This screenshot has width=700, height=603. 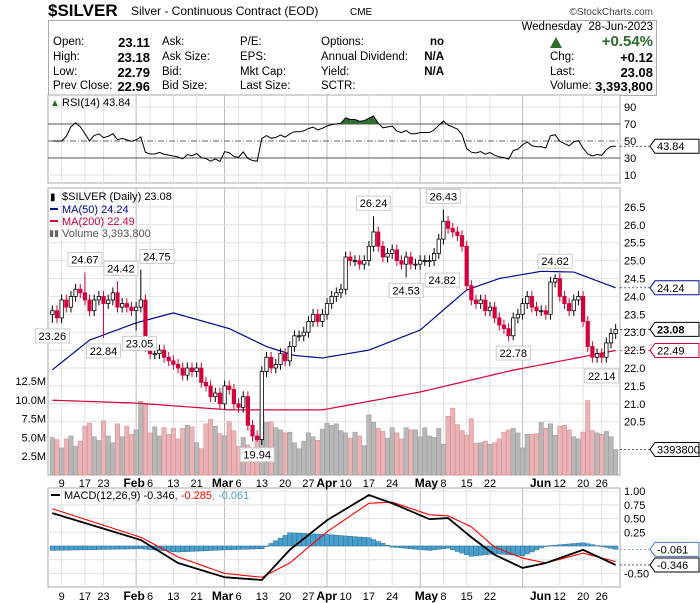 I want to click on price-label: $SILVER (Daily) 23.08, so click(x=117, y=197).